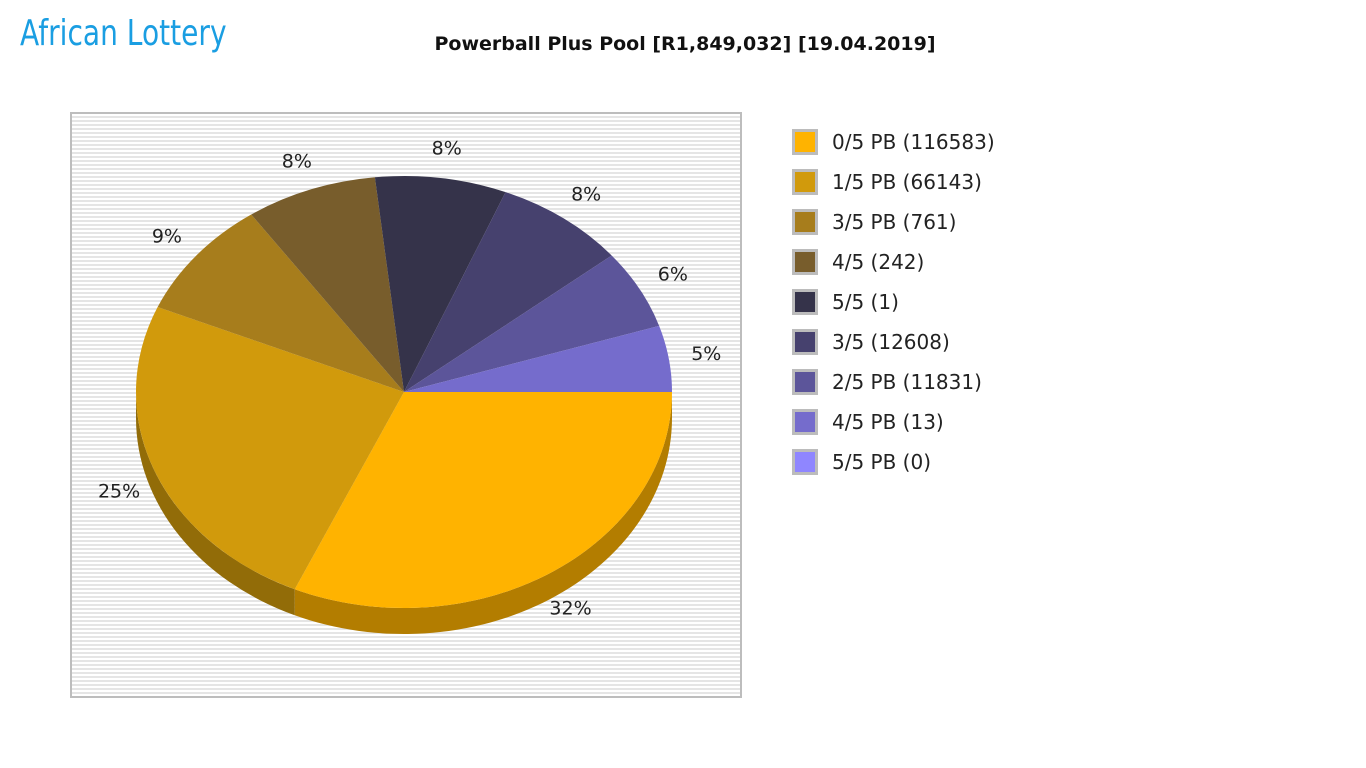  What do you see at coordinates (882, 462) in the screenshot?
I see `legend-label-8: 5/5 PB (0)` at bounding box center [882, 462].